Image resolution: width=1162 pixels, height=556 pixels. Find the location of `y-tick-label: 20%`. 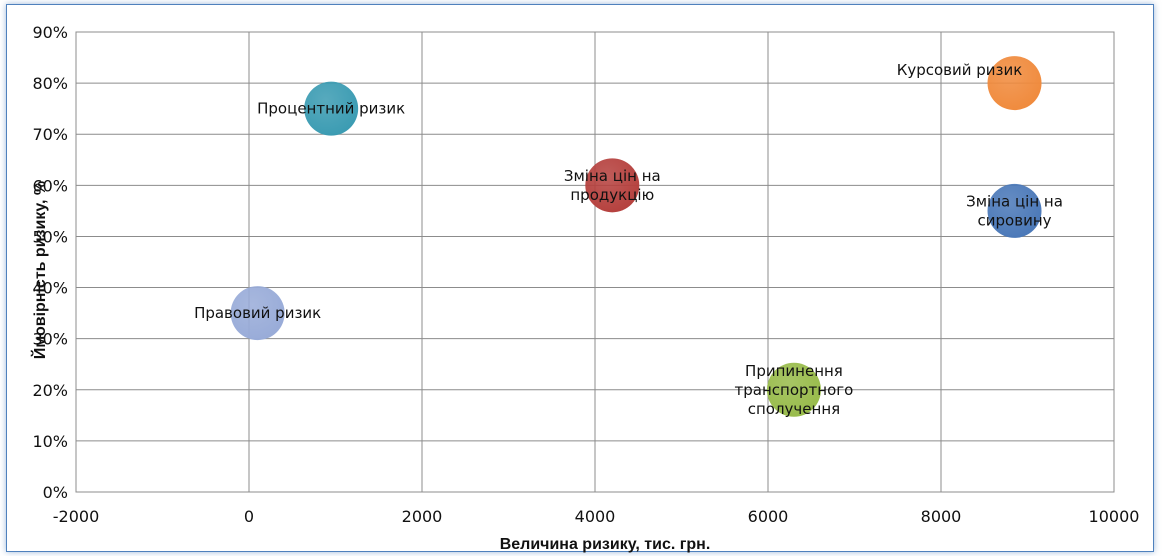

y-tick-label: 20% is located at coordinates (50, 390).